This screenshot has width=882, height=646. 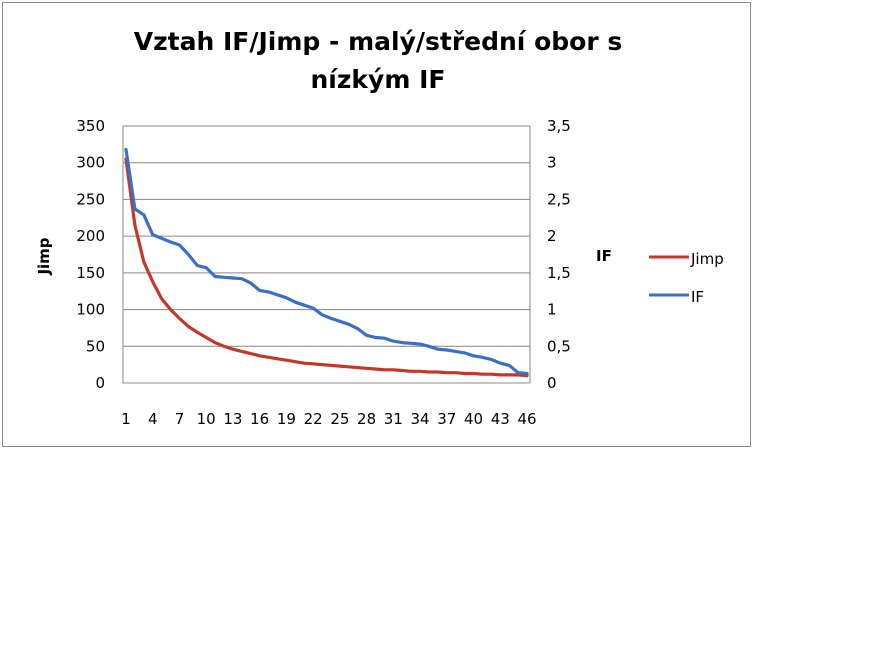 I want to click on x-tick-label: 37, so click(x=446, y=419).